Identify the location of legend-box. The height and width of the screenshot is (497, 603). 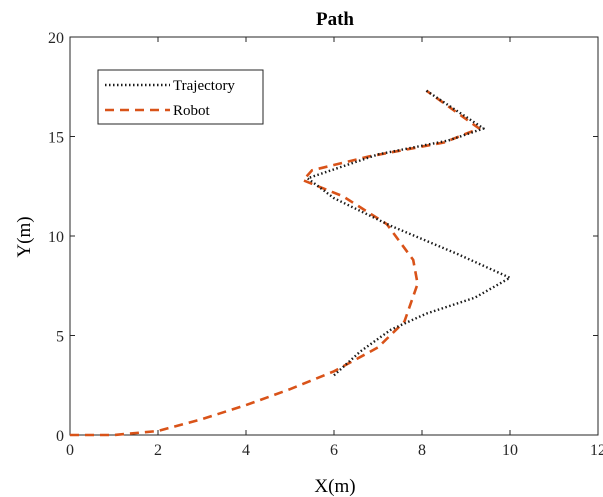
(180, 97).